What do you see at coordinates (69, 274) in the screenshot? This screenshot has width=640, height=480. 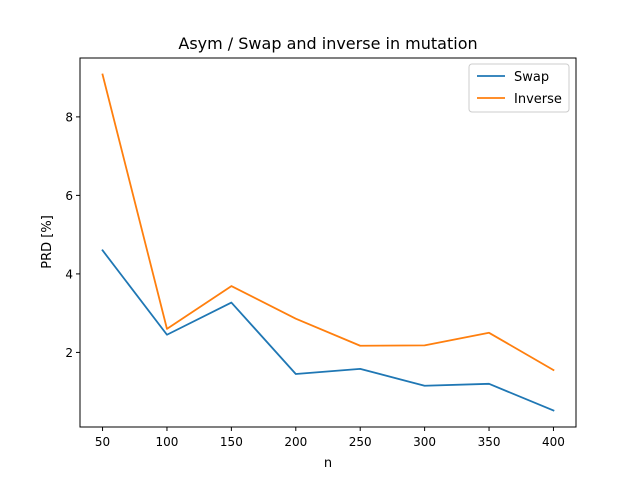 I see `y-tick-label: 4` at bounding box center [69, 274].